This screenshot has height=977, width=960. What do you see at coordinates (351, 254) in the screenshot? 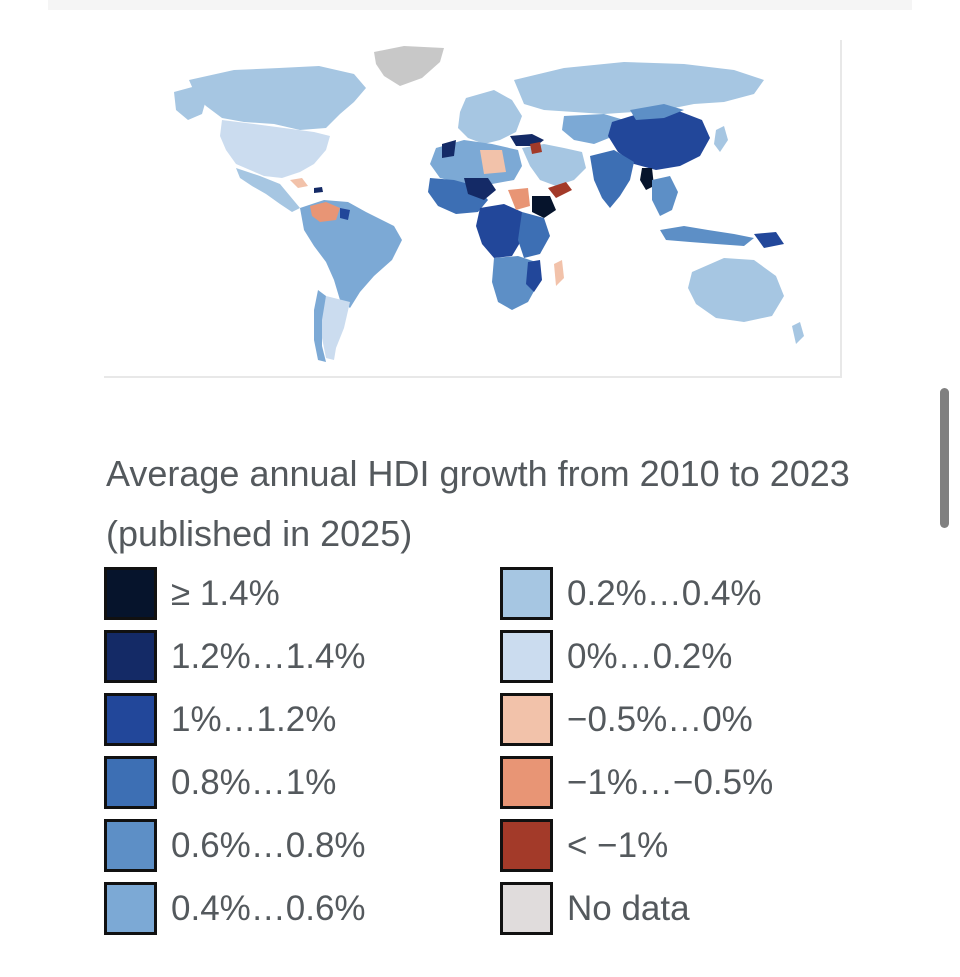
I see `south-america-north` at bounding box center [351, 254].